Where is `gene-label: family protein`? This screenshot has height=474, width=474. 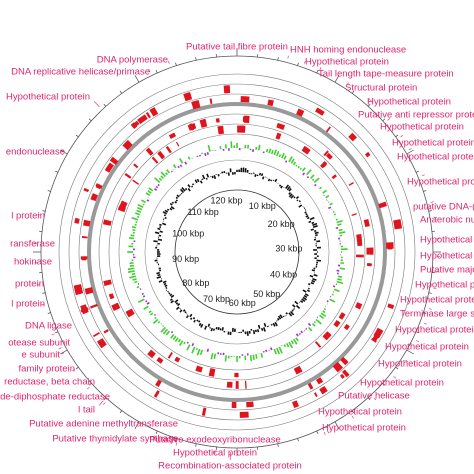 gene-label: family protein is located at coordinates (47, 369).